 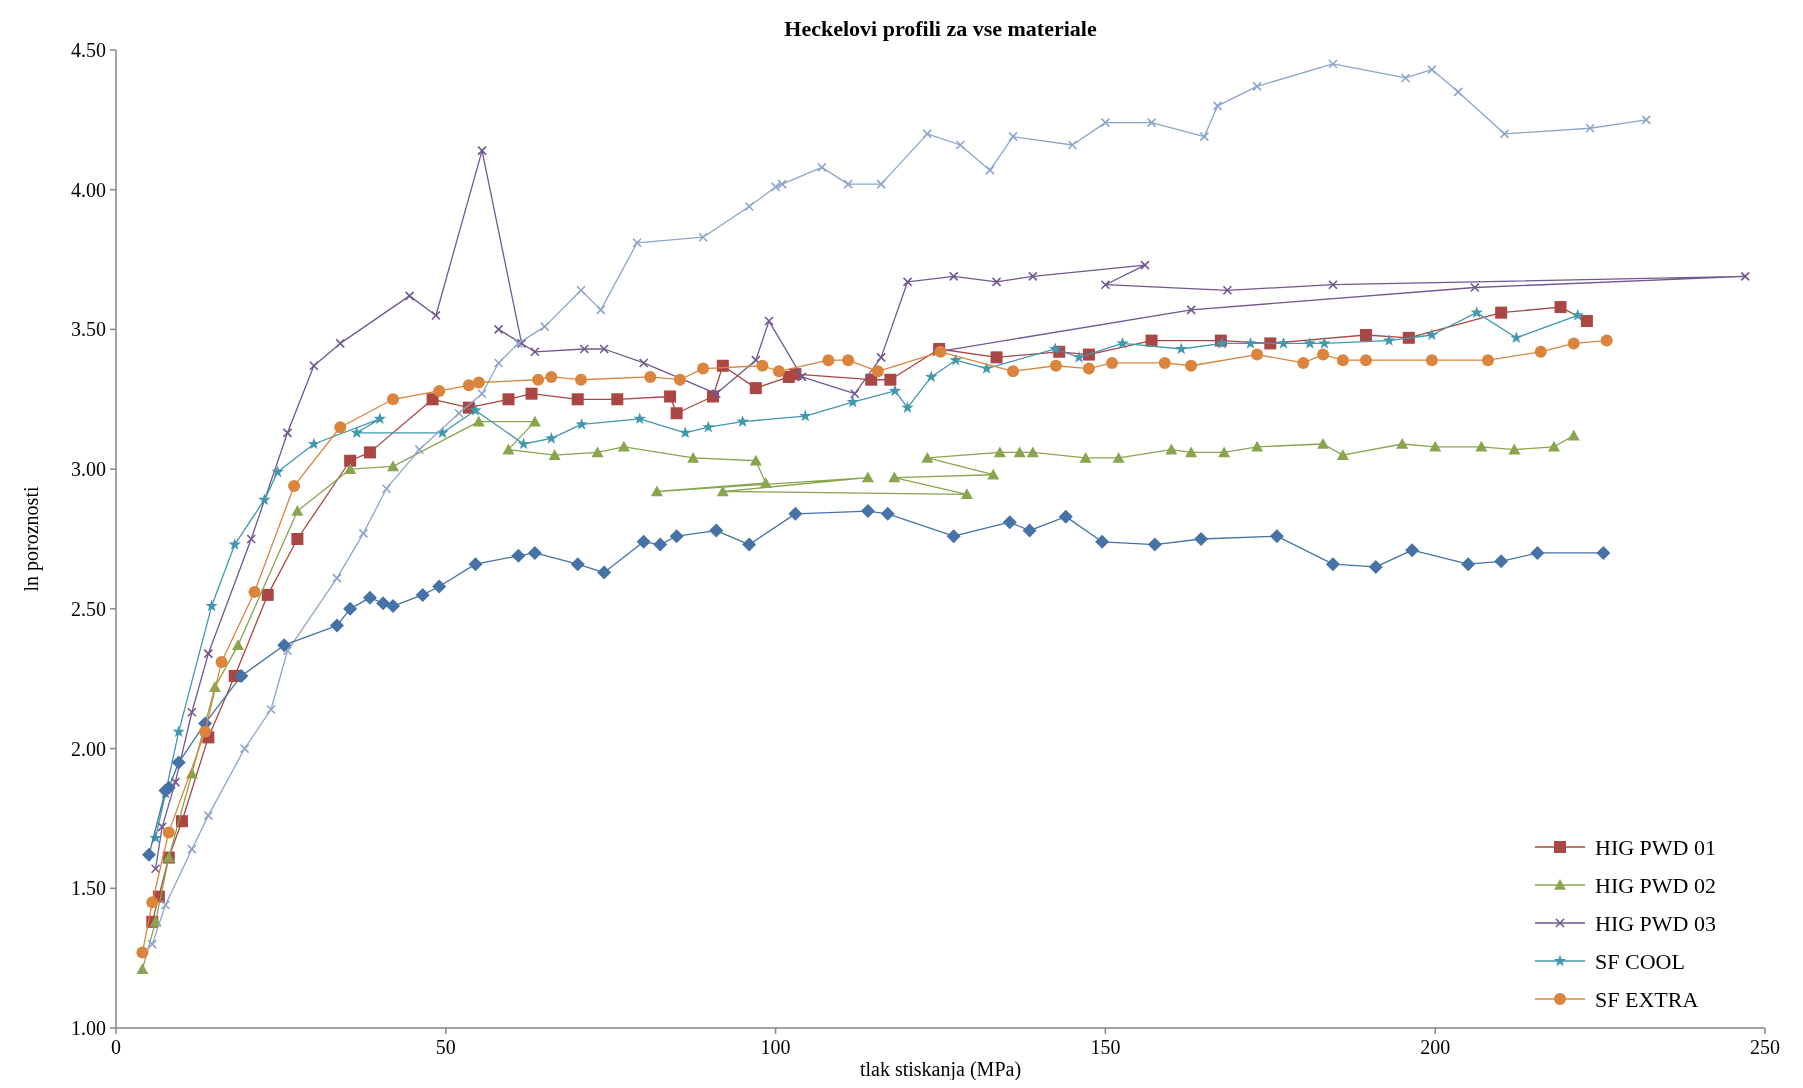 What do you see at coordinates (31, 539) in the screenshot?
I see `y-axis-title: ln poroznosti` at bounding box center [31, 539].